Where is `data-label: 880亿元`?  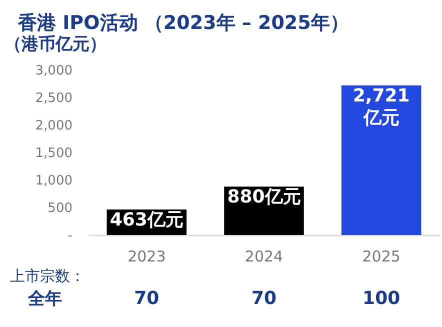 data-label: 880亿元 is located at coordinates (264, 197).